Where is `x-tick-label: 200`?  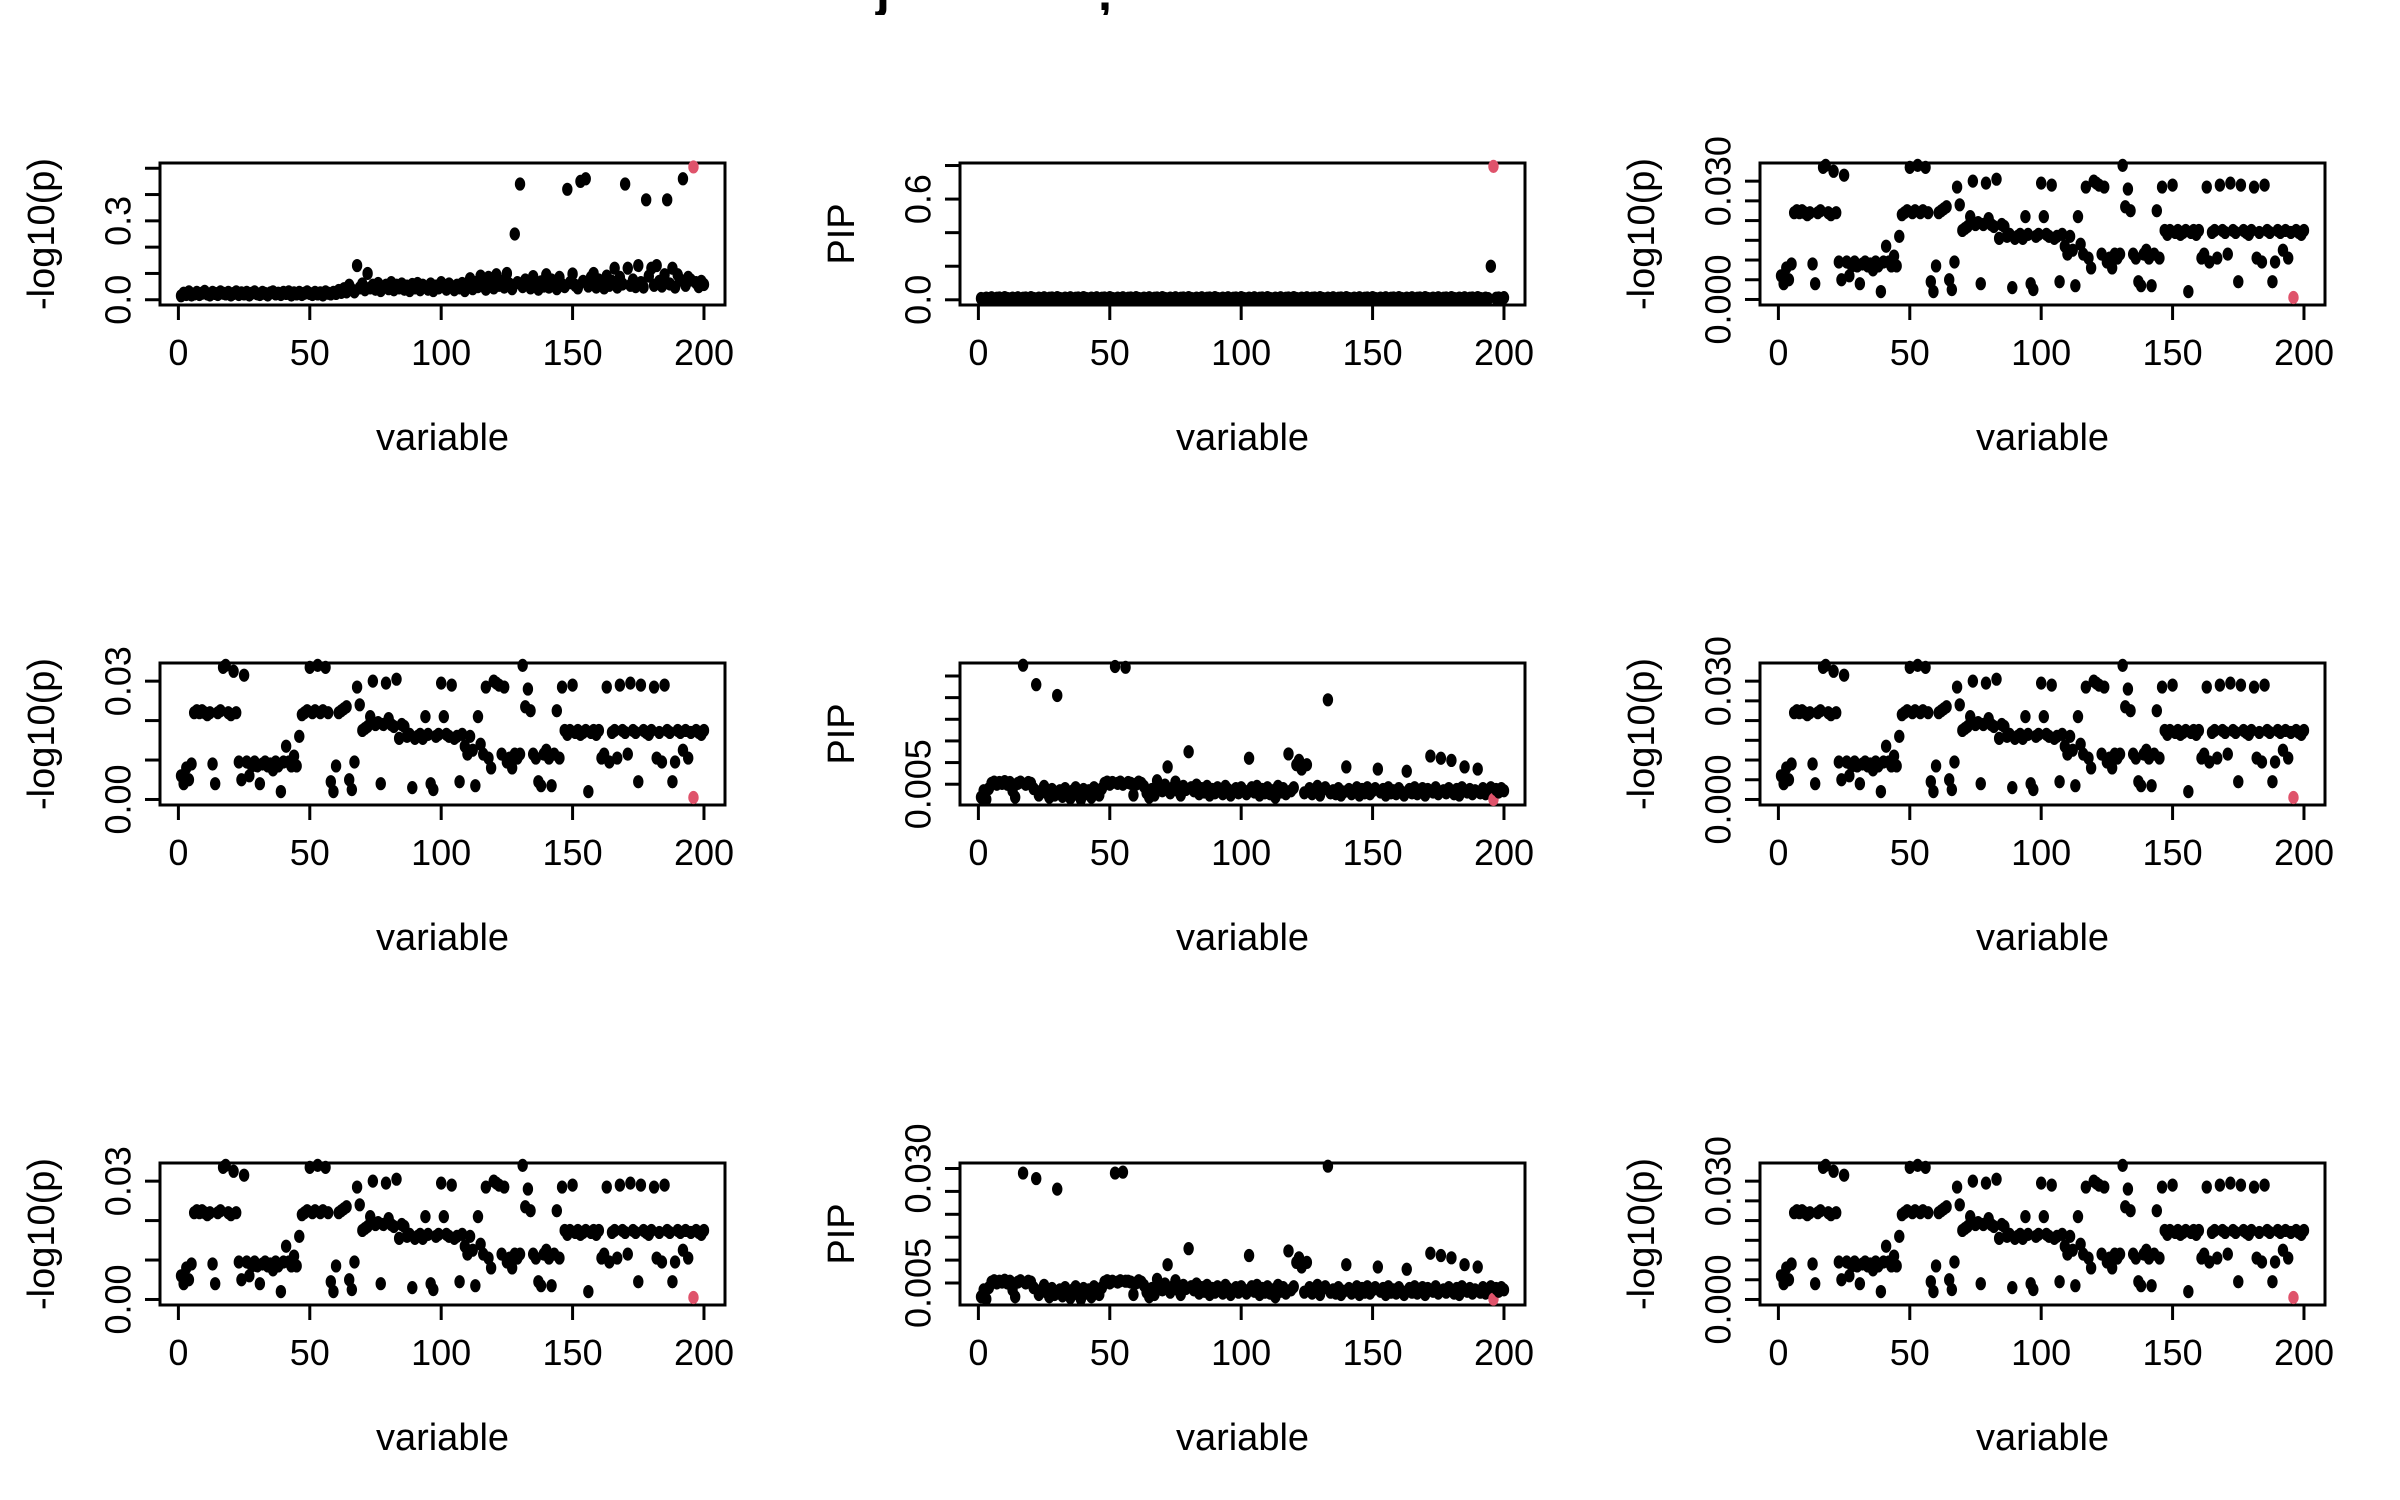 x-tick-label: 200 is located at coordinates (704, 852).